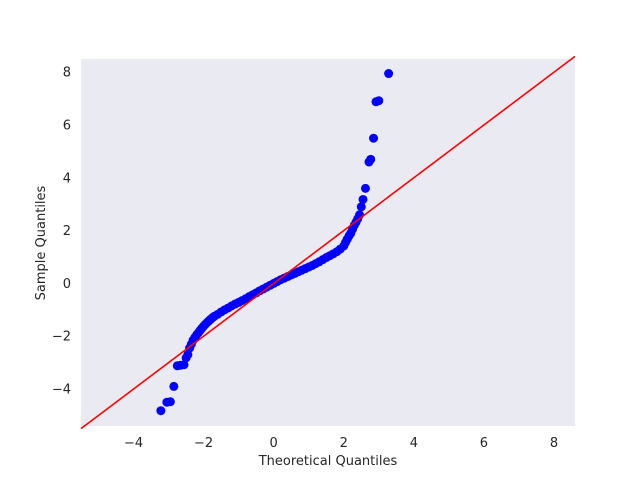  What do you see at coordinates (41, 242) in the screenshot?
I see `y-axis-label: Sample Quantiles` at bounding box center [41, 242].